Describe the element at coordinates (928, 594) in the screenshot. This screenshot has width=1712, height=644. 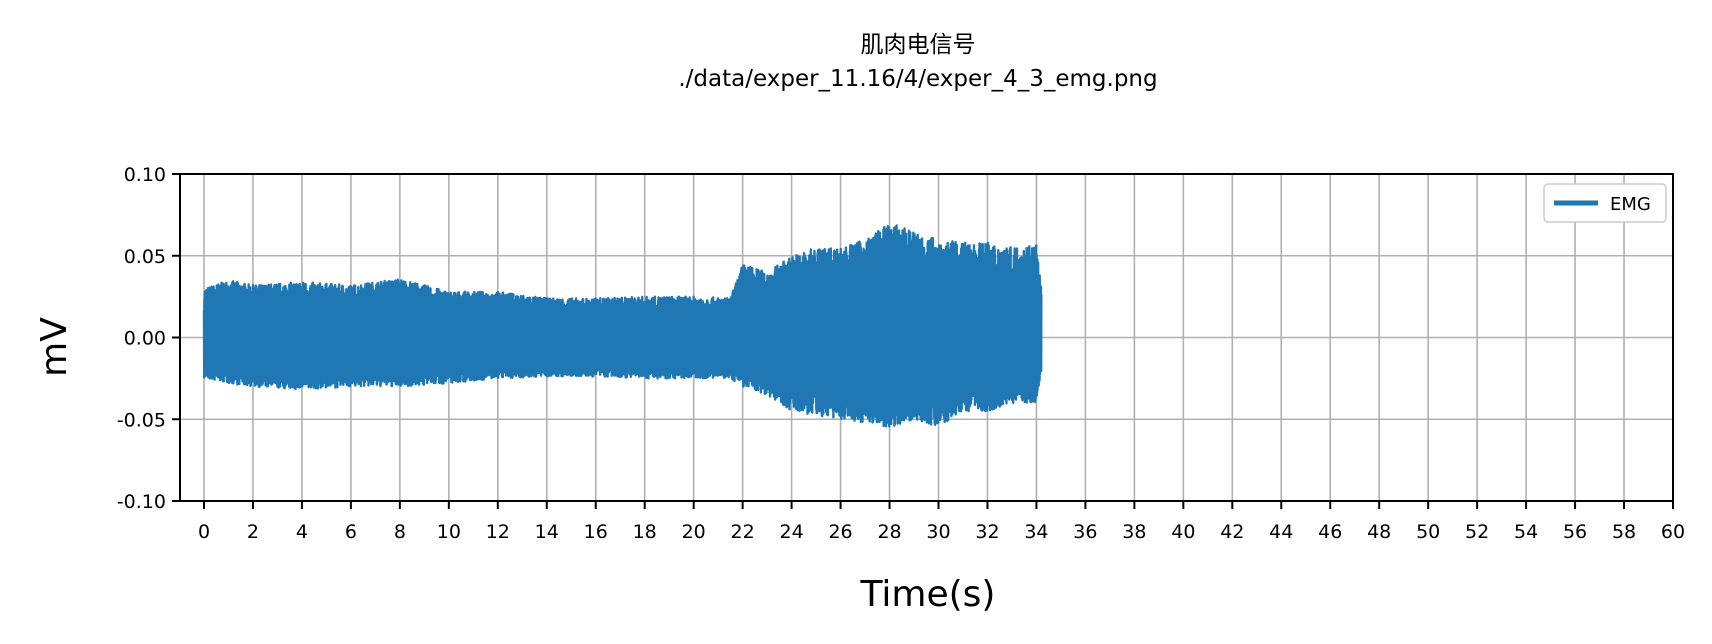
I see `x-axis-label: Time(s)` at that location.